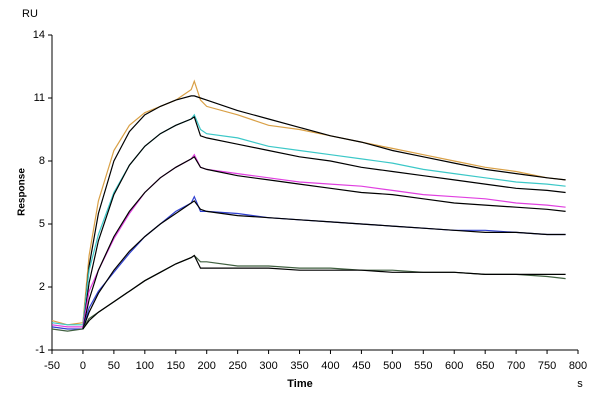  I want to click on x-tick-label: 0, so click(83, 366).